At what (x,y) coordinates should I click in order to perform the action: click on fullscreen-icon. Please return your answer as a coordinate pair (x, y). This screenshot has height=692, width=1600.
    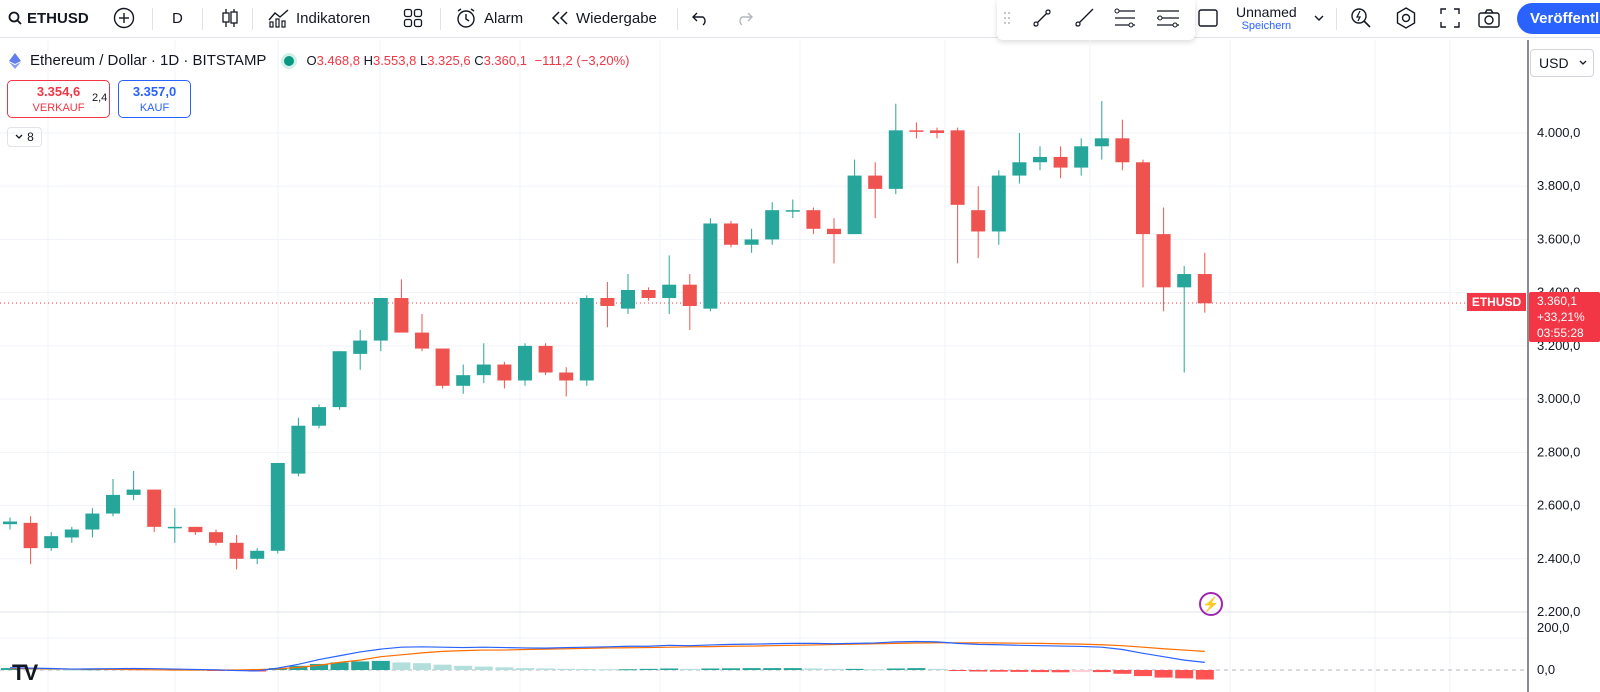
    Looking at the image, I should click on (1450, 18).